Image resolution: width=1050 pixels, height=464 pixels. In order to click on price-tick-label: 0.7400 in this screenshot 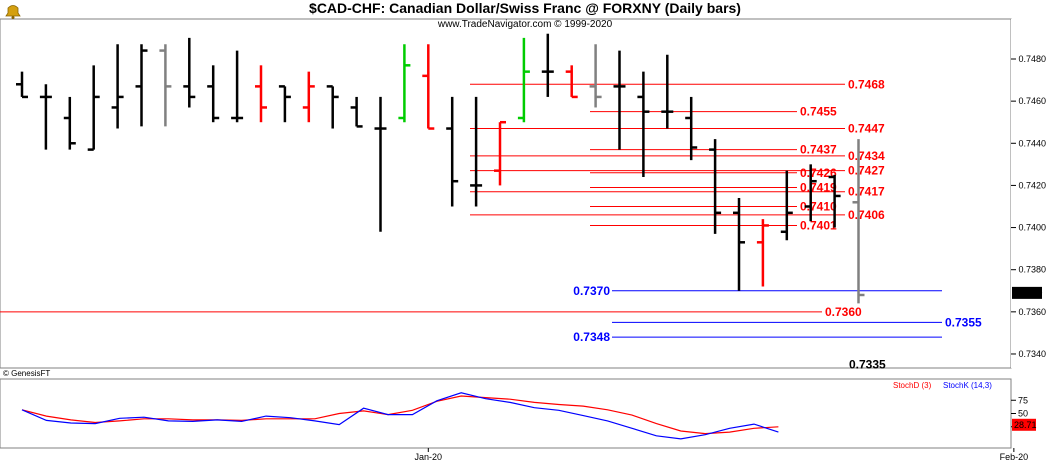, I will do `click(1032, 228)`.